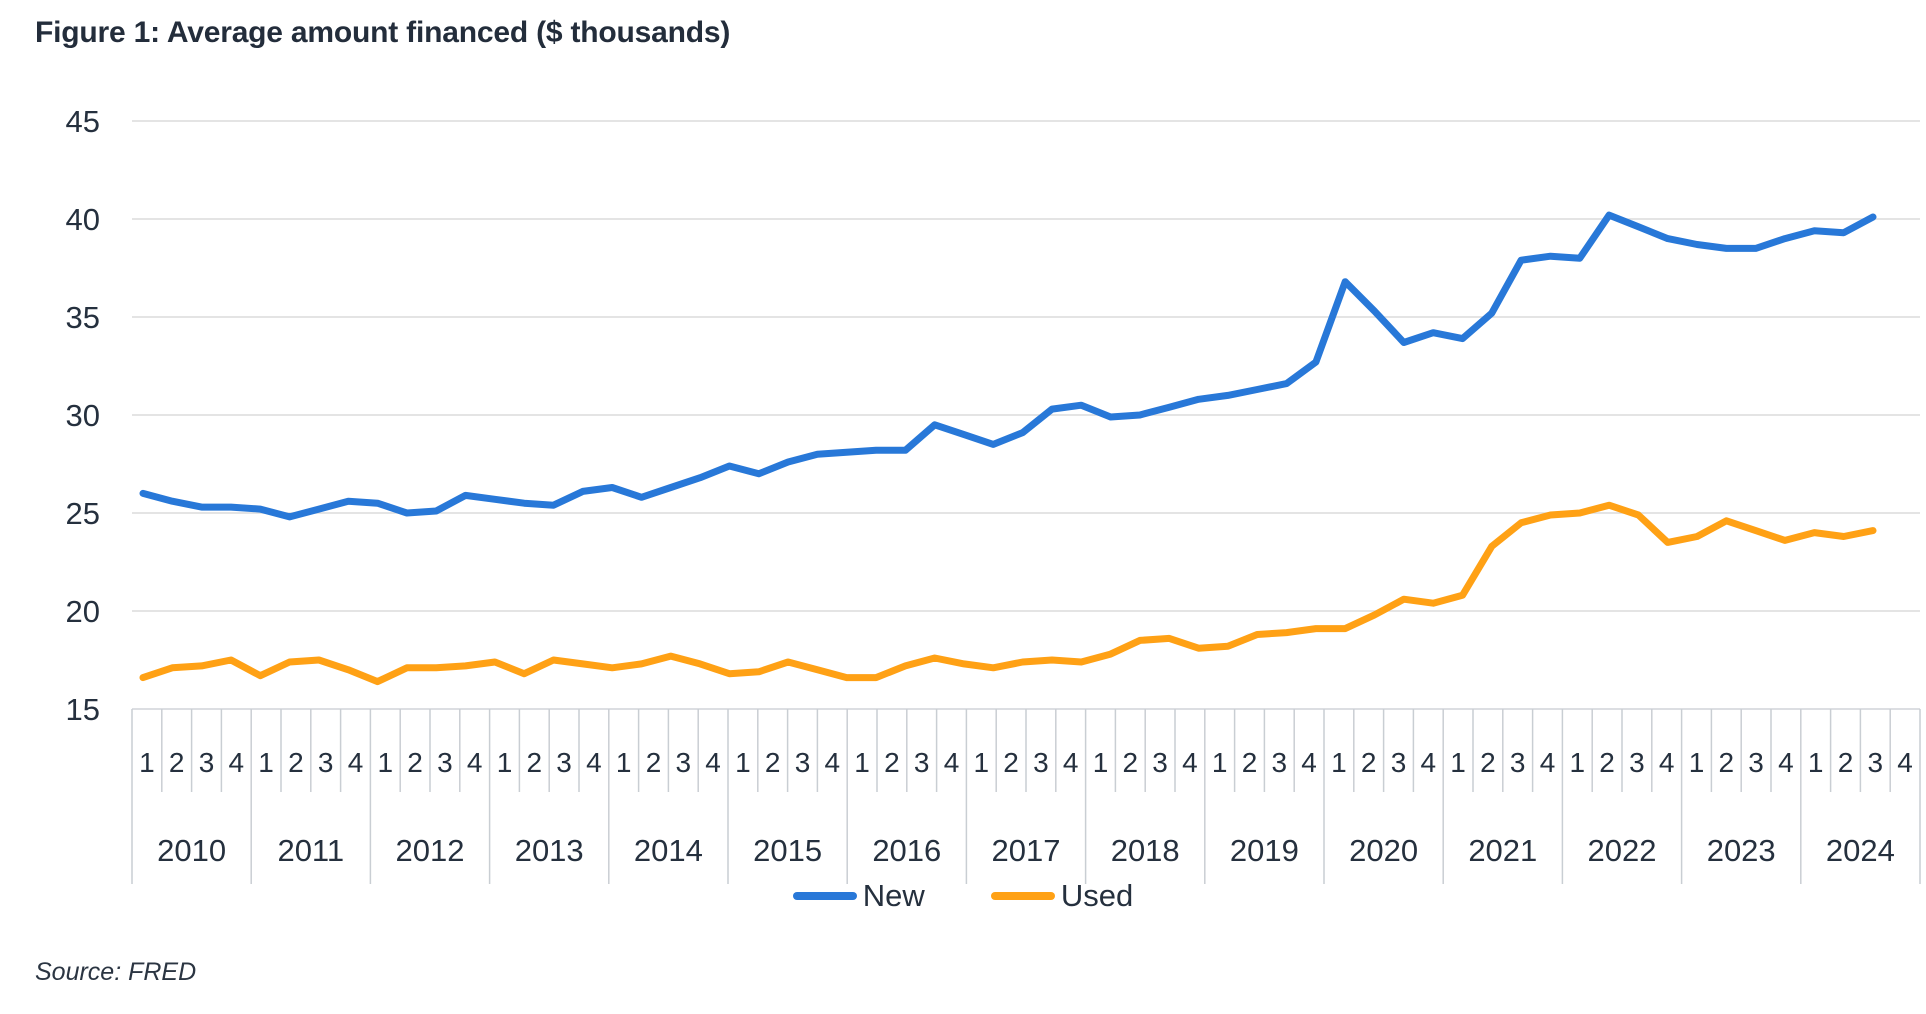 Image resolution: width=1926 pixels, height=1014 pixels. I want to click on svg-text: 2018, so click(1145, 850).